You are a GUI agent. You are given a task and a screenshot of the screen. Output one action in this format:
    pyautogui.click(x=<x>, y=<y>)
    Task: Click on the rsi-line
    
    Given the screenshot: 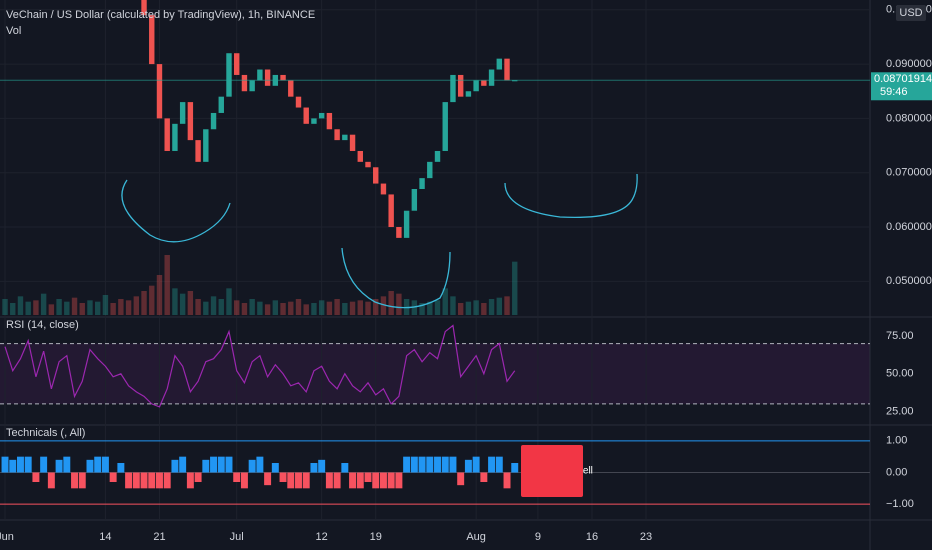 What is the action you would take?
    pyautogui.click(x=260, y=366)
    